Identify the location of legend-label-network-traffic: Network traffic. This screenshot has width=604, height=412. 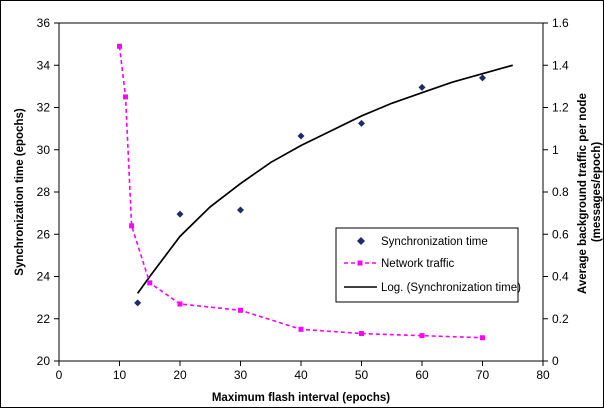
(418, 264).